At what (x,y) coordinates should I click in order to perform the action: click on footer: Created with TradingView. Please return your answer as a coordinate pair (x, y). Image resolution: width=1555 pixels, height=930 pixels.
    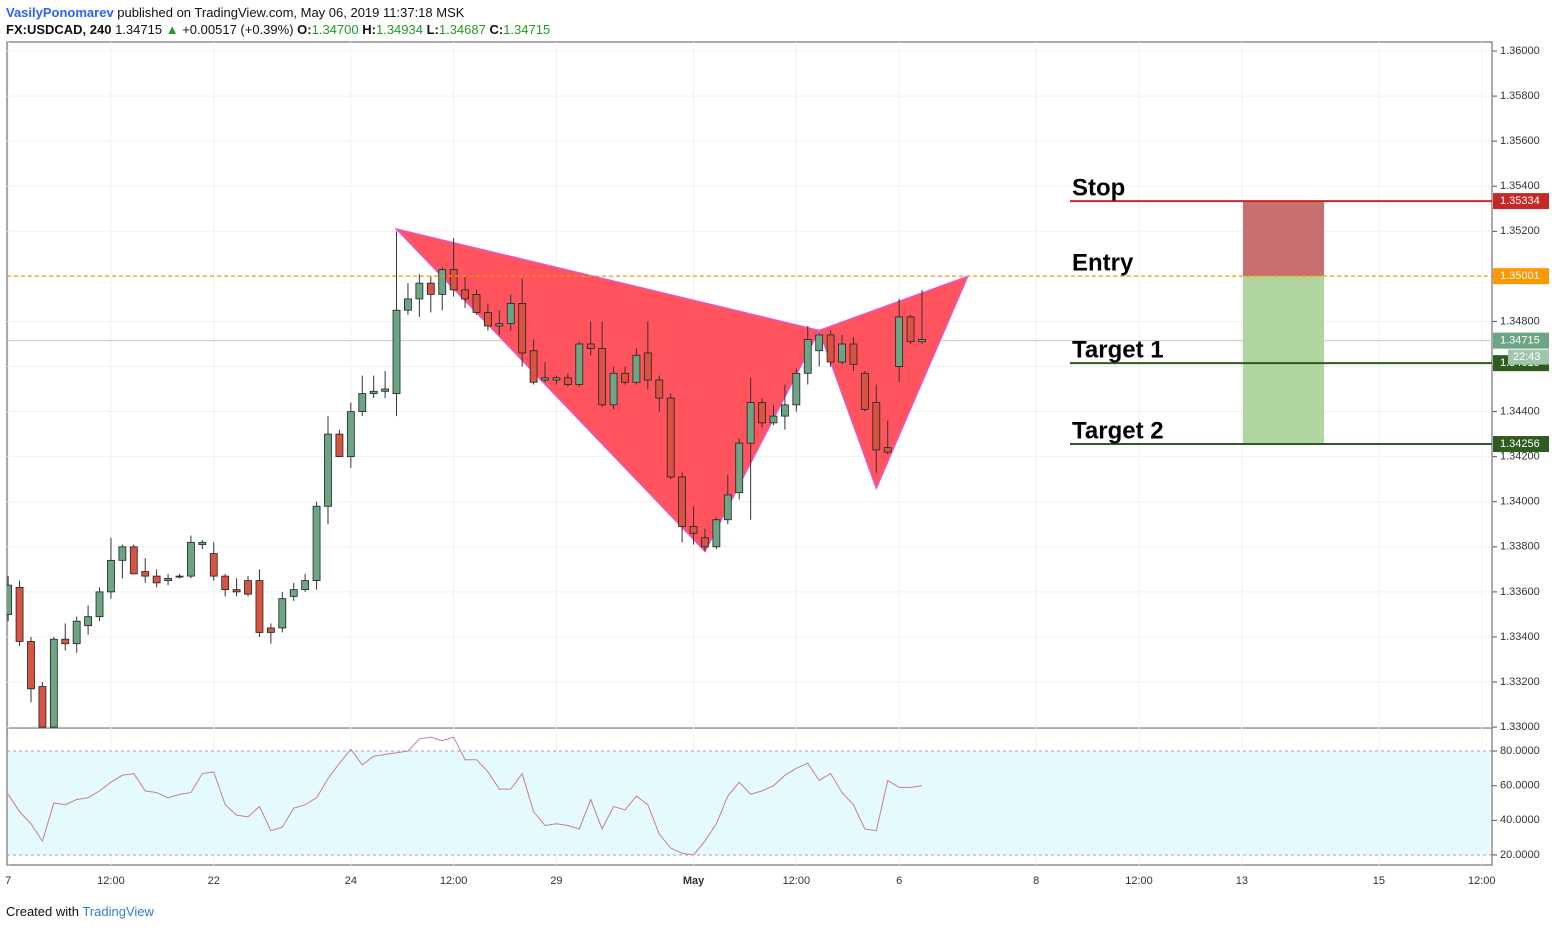
    Looking at the image, I should click on (80, 911).